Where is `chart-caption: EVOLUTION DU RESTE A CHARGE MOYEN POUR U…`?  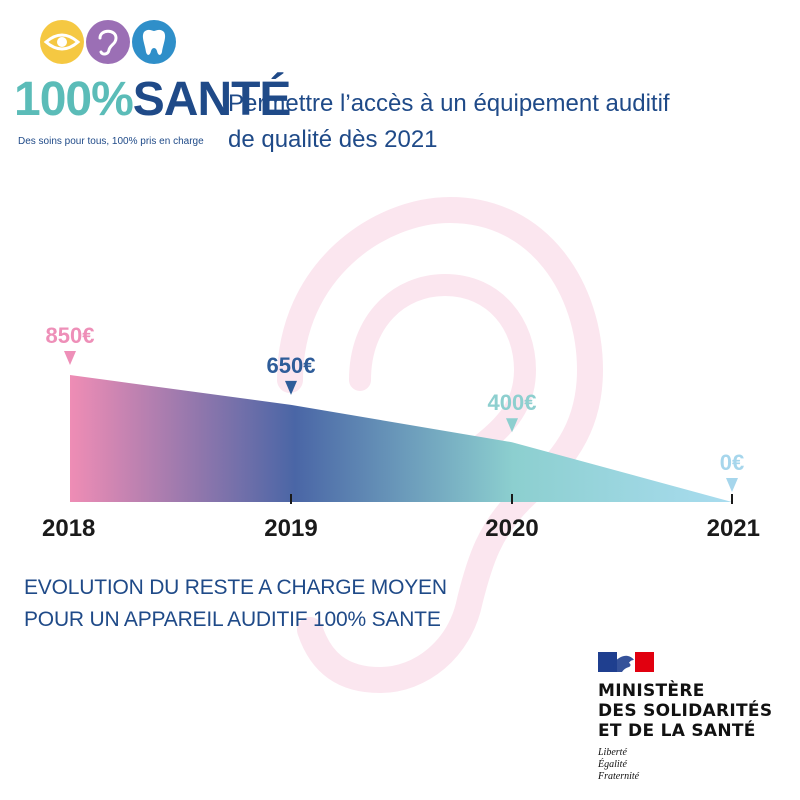
chart-caption: EVOLUTION DU RESTE A CHARGE MOYEN POUR U… is located at coordinates (235, 604).